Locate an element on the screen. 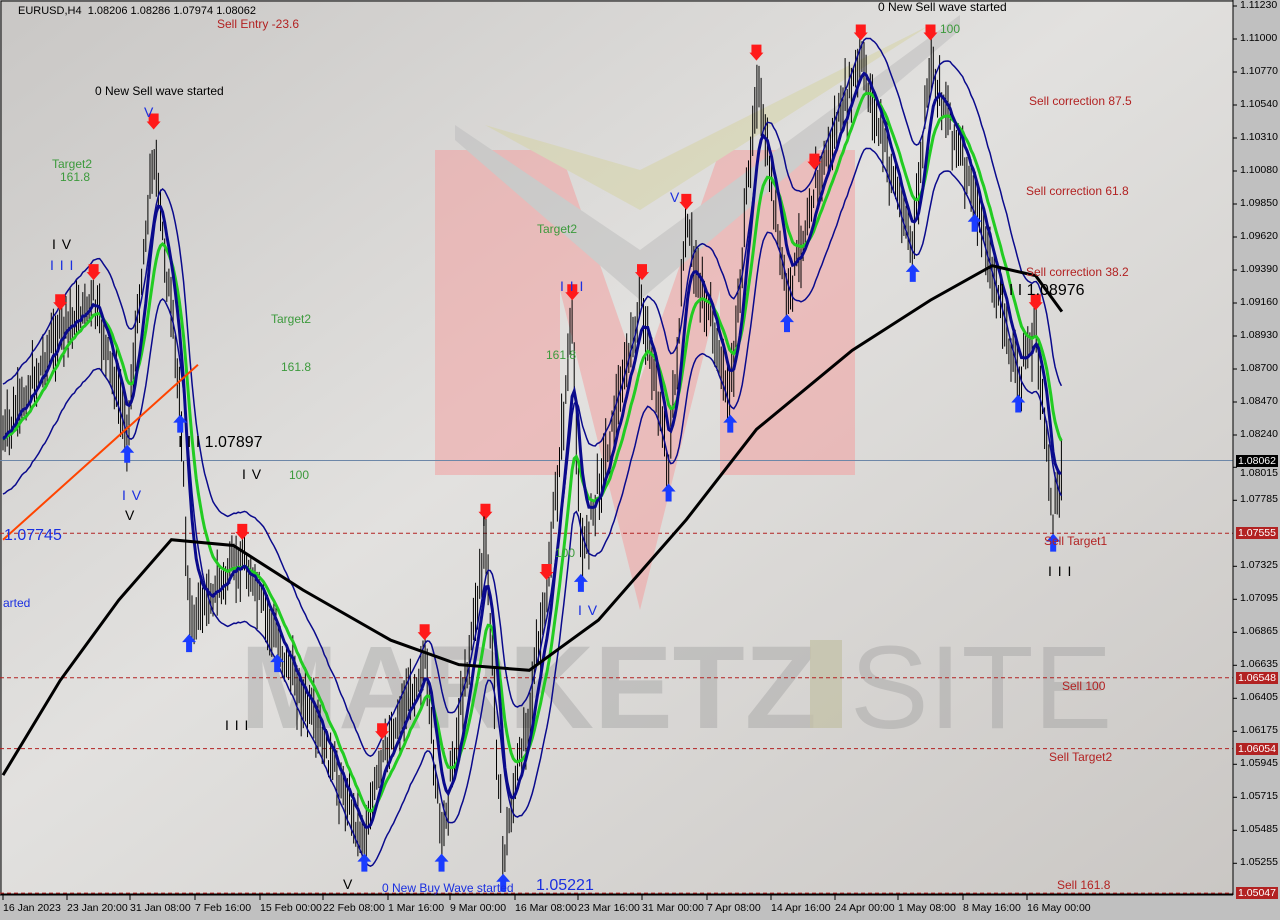  sell-level-label: Sell Target2 is located at coordinates (1081, 756).